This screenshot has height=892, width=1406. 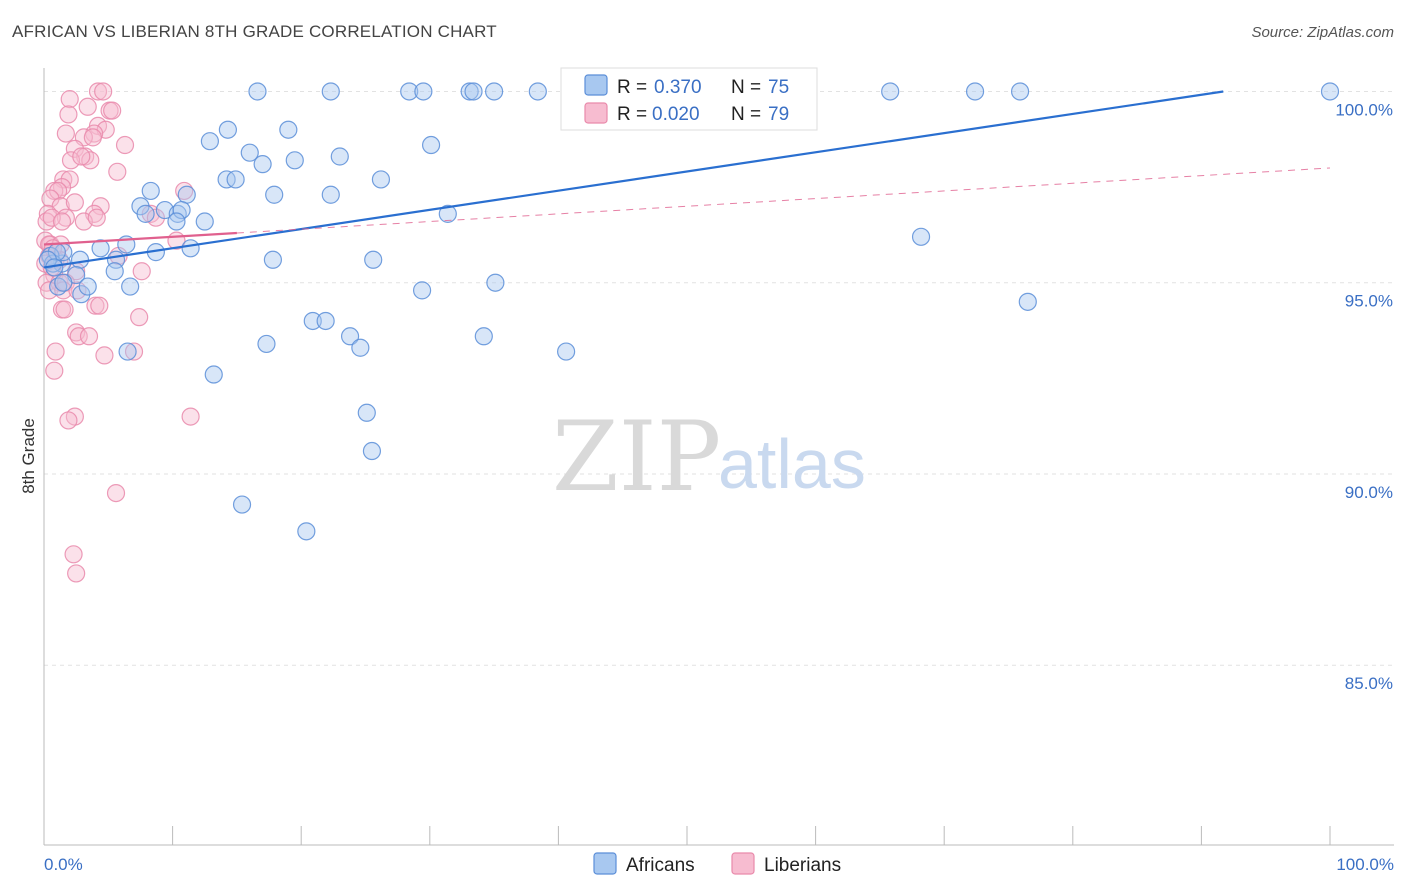 I want to click on y-tick-label: 85.0%, so click(x=1369, y=683).